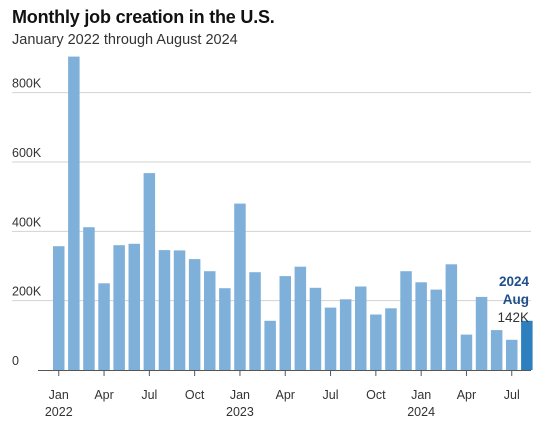  I want to click on highlight-annotation: 2024 Aug 142K, so click(513, 299).